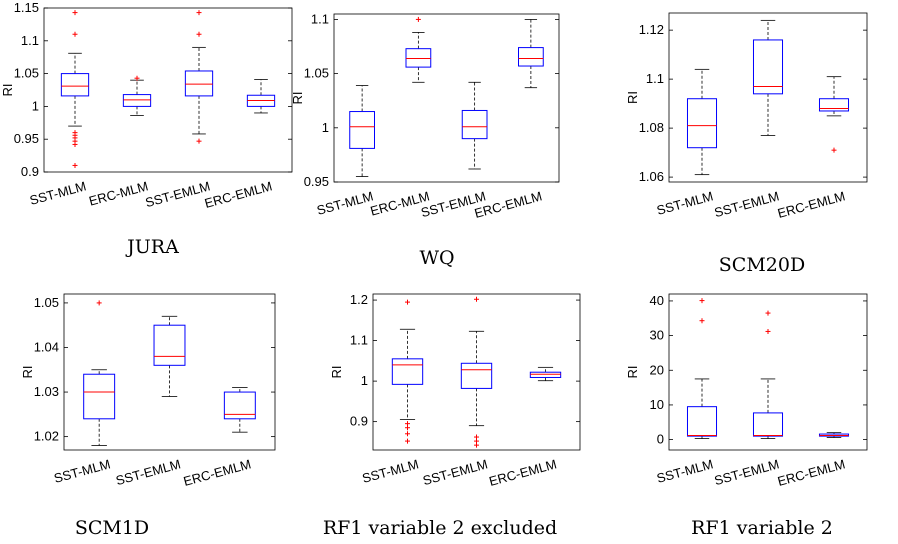 The width and height of the screenshot is (898, 544). I want to click on y-tick-label: 40, so click(657, 300).